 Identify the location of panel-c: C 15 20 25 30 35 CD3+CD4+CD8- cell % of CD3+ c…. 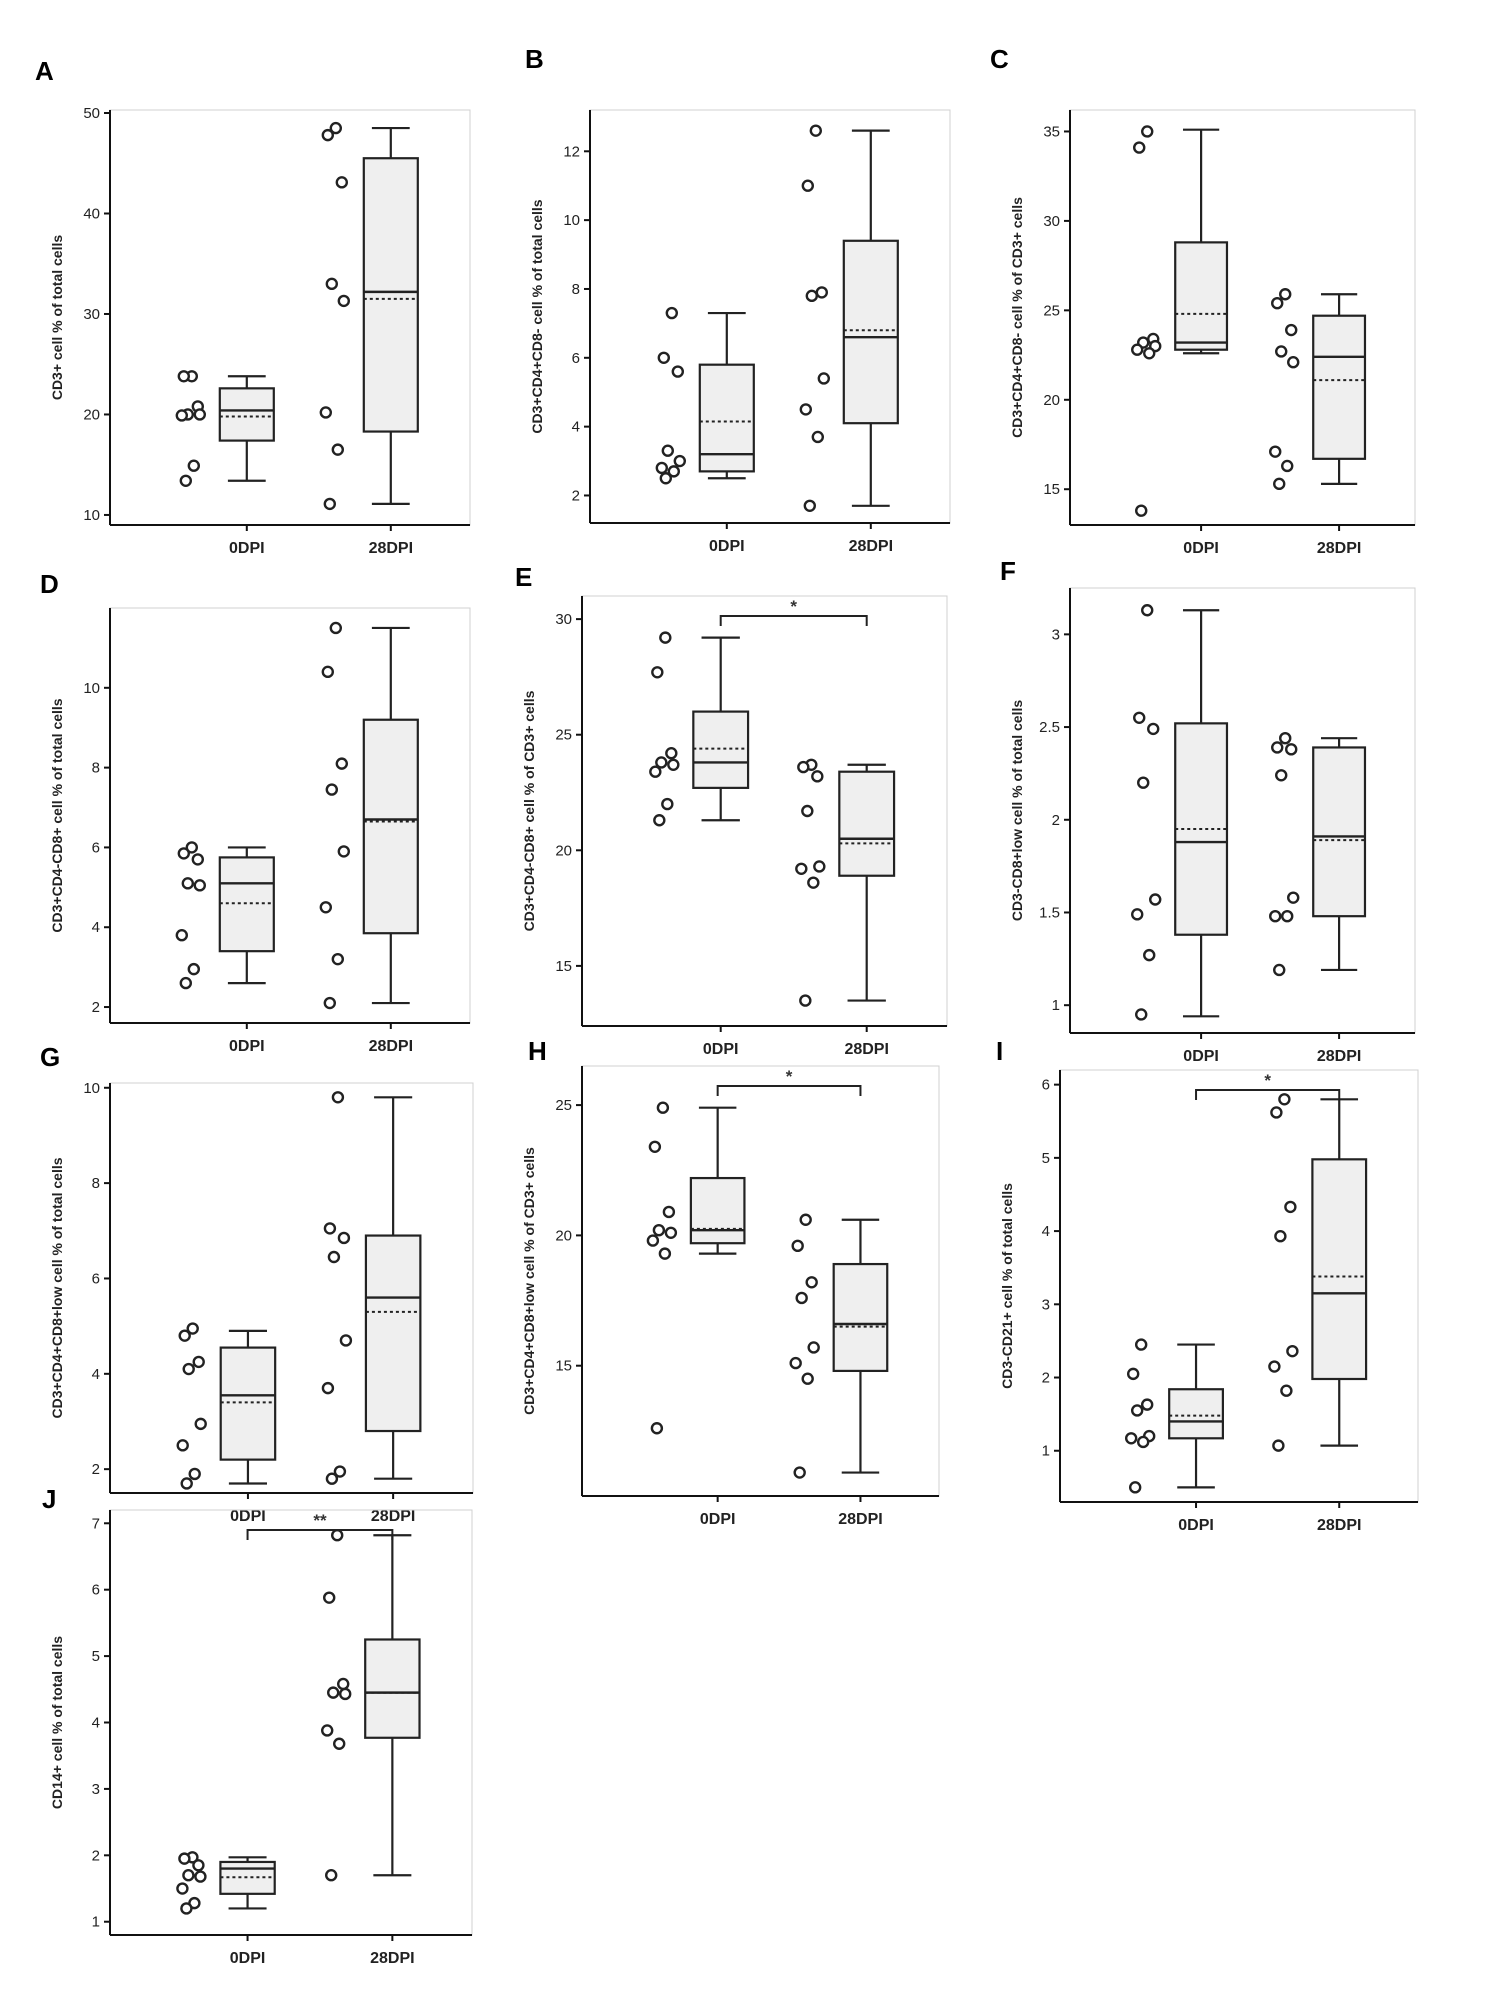
(1203, 300).